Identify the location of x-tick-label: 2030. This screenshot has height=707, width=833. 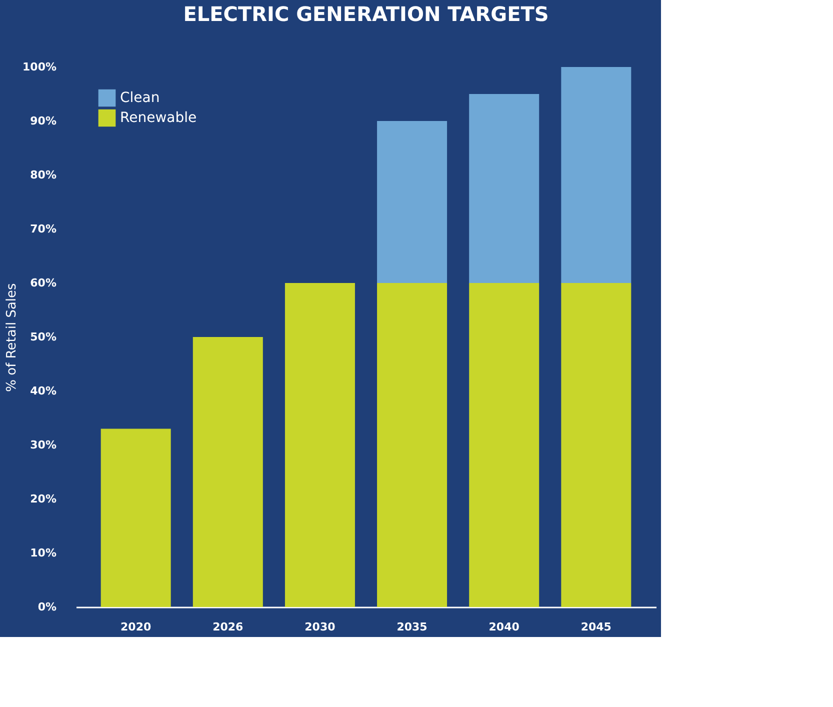
(320, 627).